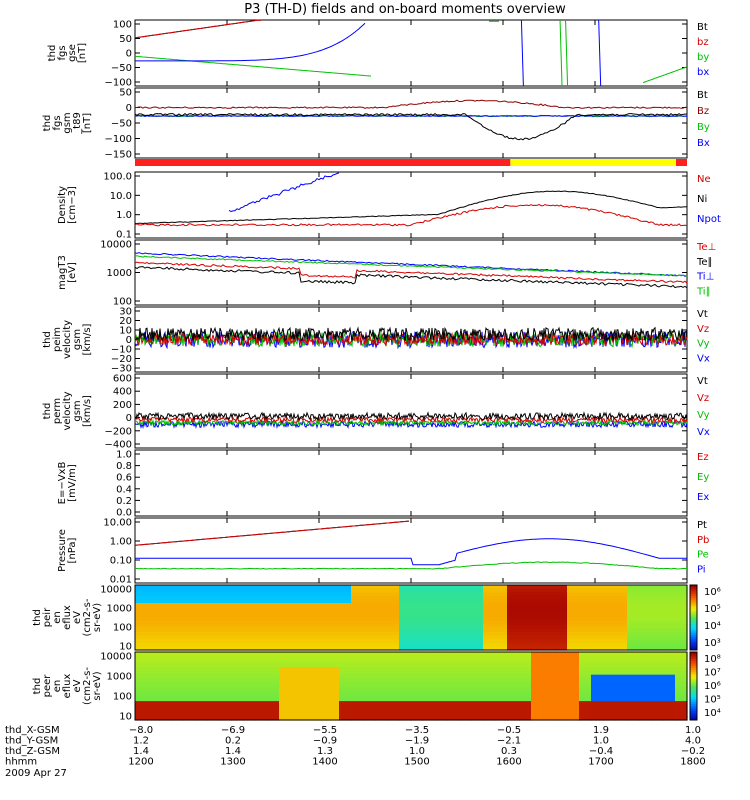 The image size is (750, 800). Describe the element at coordinates (77, 685) in the screenshot. I see `y-axis-label: eV` at that location.